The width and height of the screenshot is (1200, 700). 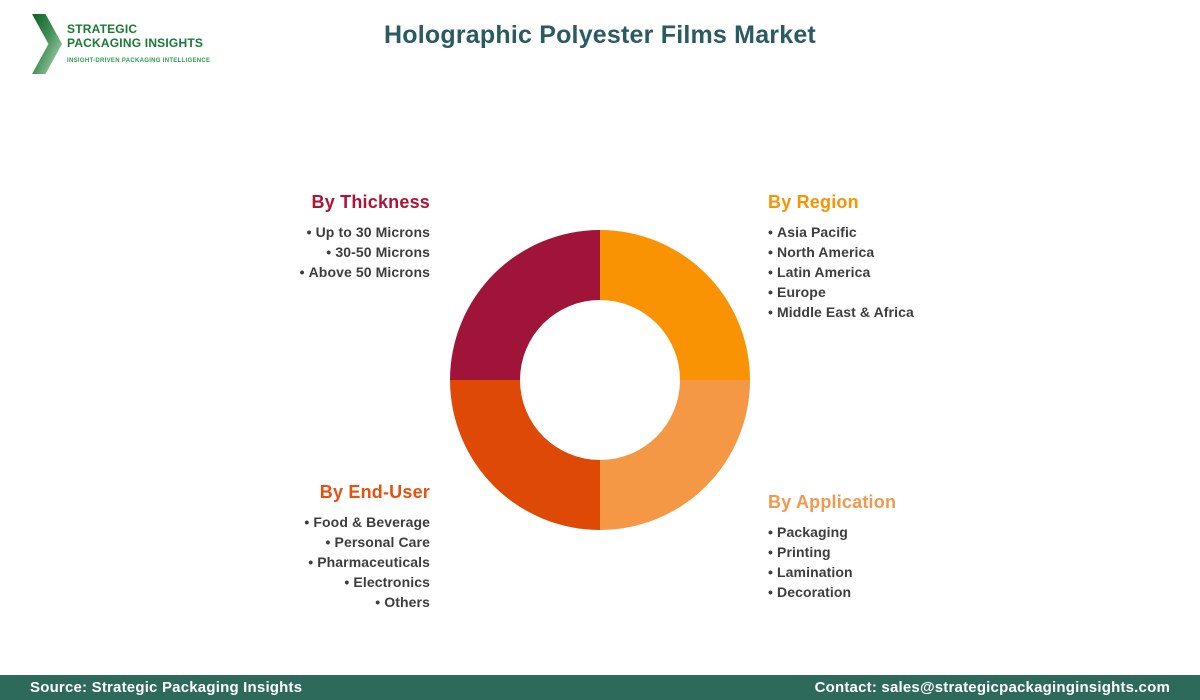 What do you see at coordinates (402, 602) in the screenshot?
I see `list-item: • Others` at bounding box center [402, 602].